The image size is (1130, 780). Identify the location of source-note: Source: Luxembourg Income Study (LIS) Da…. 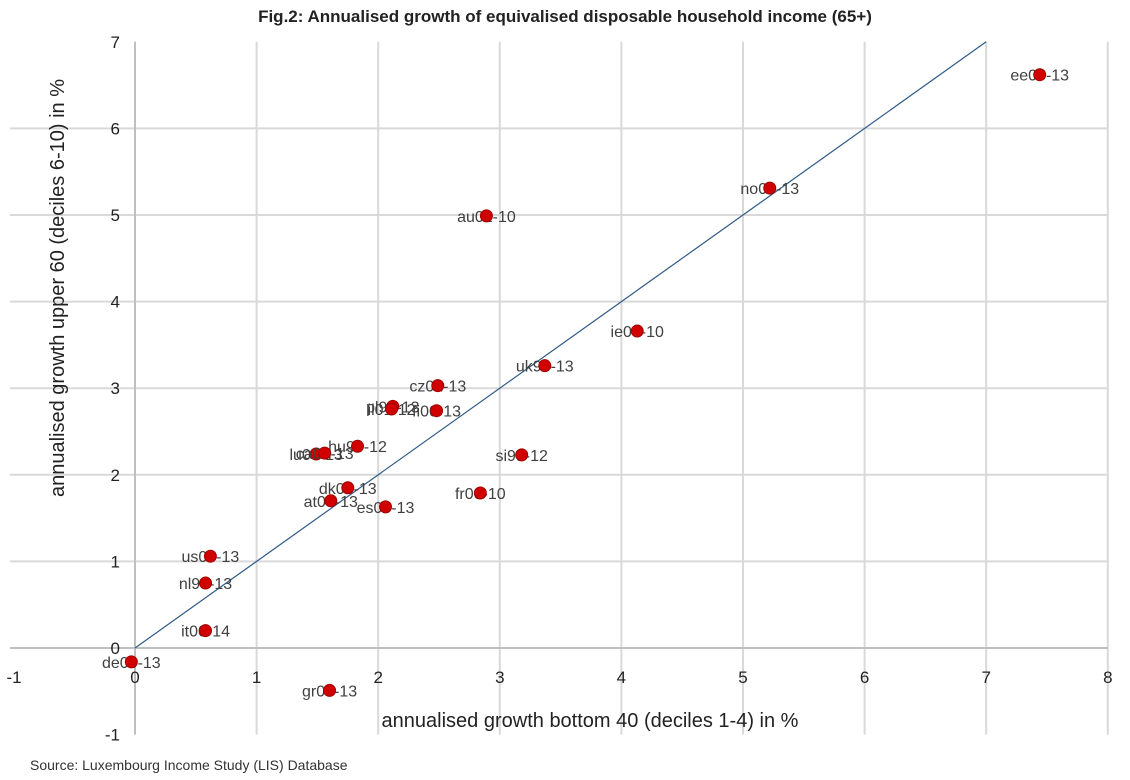
(189, 765).